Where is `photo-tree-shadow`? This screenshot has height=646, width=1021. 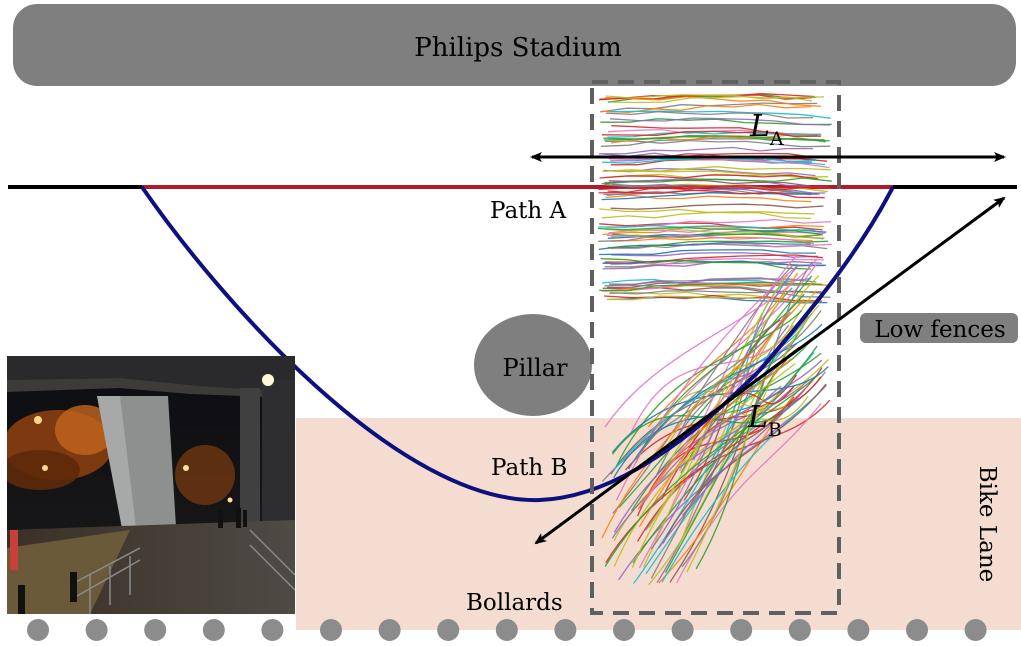 photo-tree-shadow is located at coordinates (43, 470).